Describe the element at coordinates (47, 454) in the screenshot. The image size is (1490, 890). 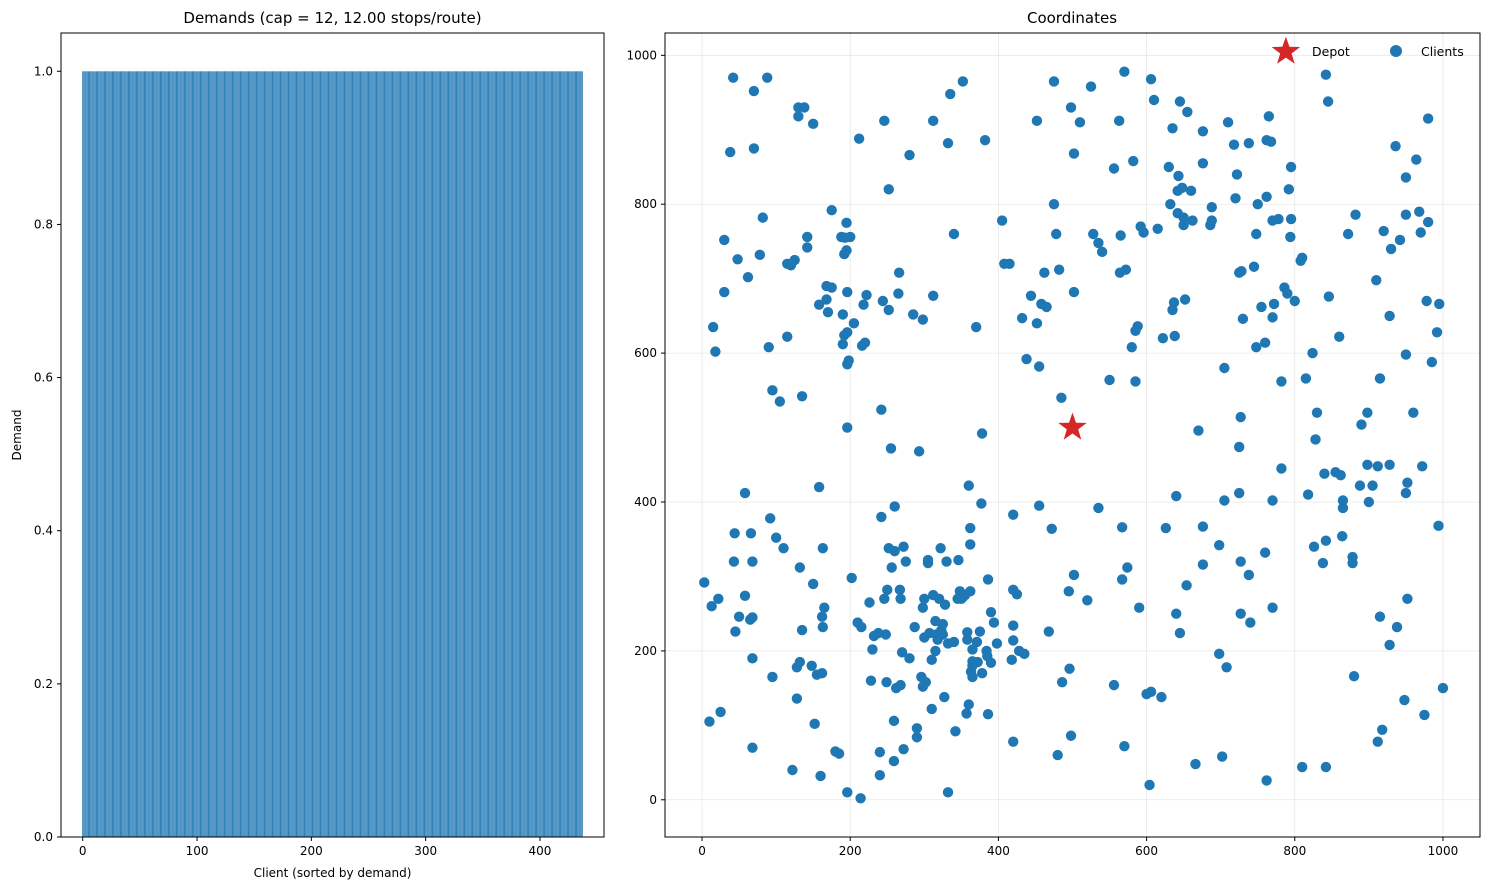
I see `demands-y-ticks: 0.0 0.2 0.4 0.6 0.8 1.0` at that location.